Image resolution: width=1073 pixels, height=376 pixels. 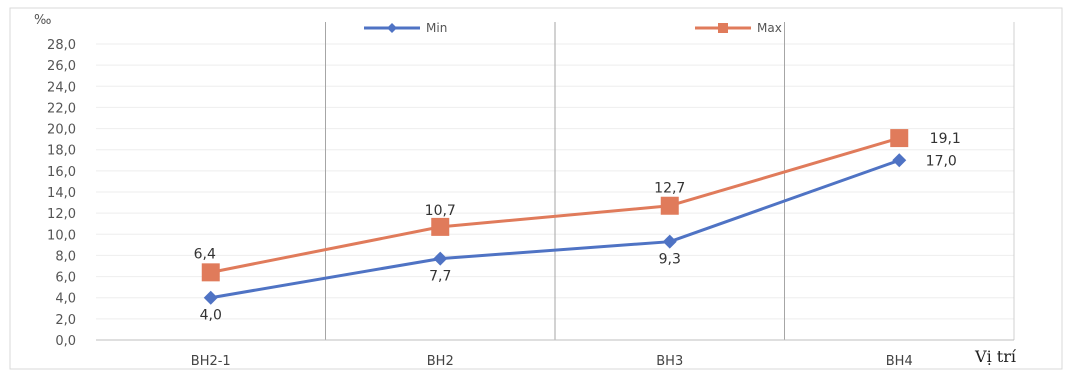 What do you see at coordinates (436, 28) in the screenshot?
I see `legend-label-min: Min` at bounding box center [436, 28].